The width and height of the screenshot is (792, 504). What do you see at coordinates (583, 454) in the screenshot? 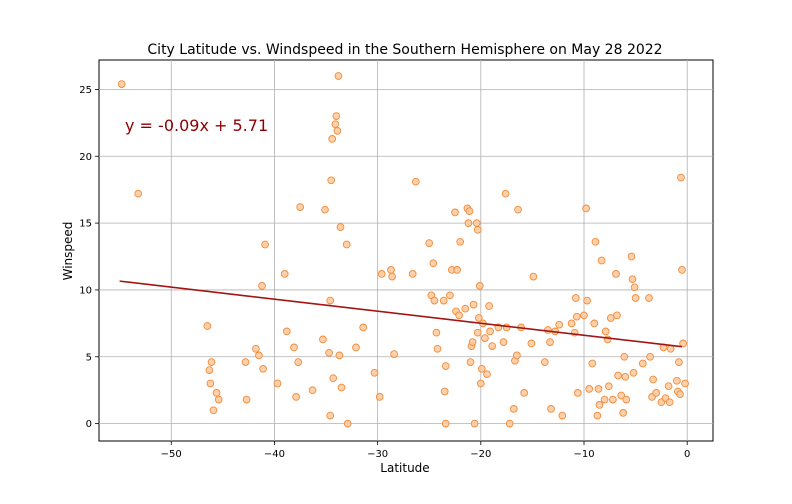
I see `x-tick-label: −10` at bounding box center [583, 454].